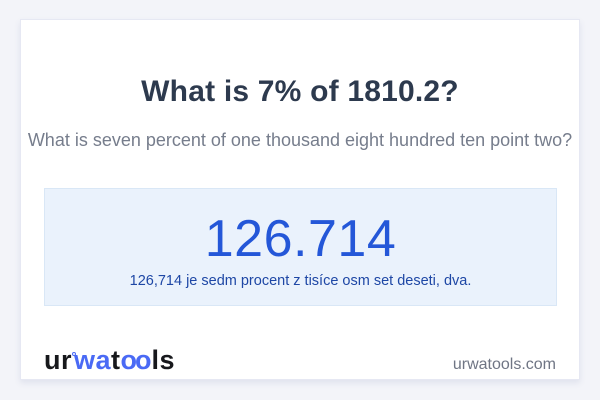 The image size is (600, 400). I want to click on degree-circle-icon, so click(74, 353).